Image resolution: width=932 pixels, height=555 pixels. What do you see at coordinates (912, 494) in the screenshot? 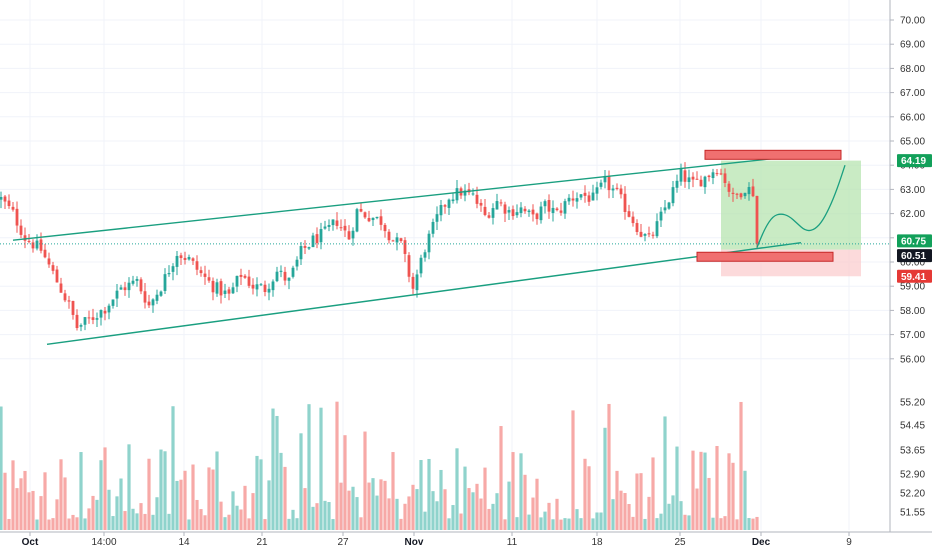
I see `volume-tick-label: 52.20` at bounding box center [912, 494].